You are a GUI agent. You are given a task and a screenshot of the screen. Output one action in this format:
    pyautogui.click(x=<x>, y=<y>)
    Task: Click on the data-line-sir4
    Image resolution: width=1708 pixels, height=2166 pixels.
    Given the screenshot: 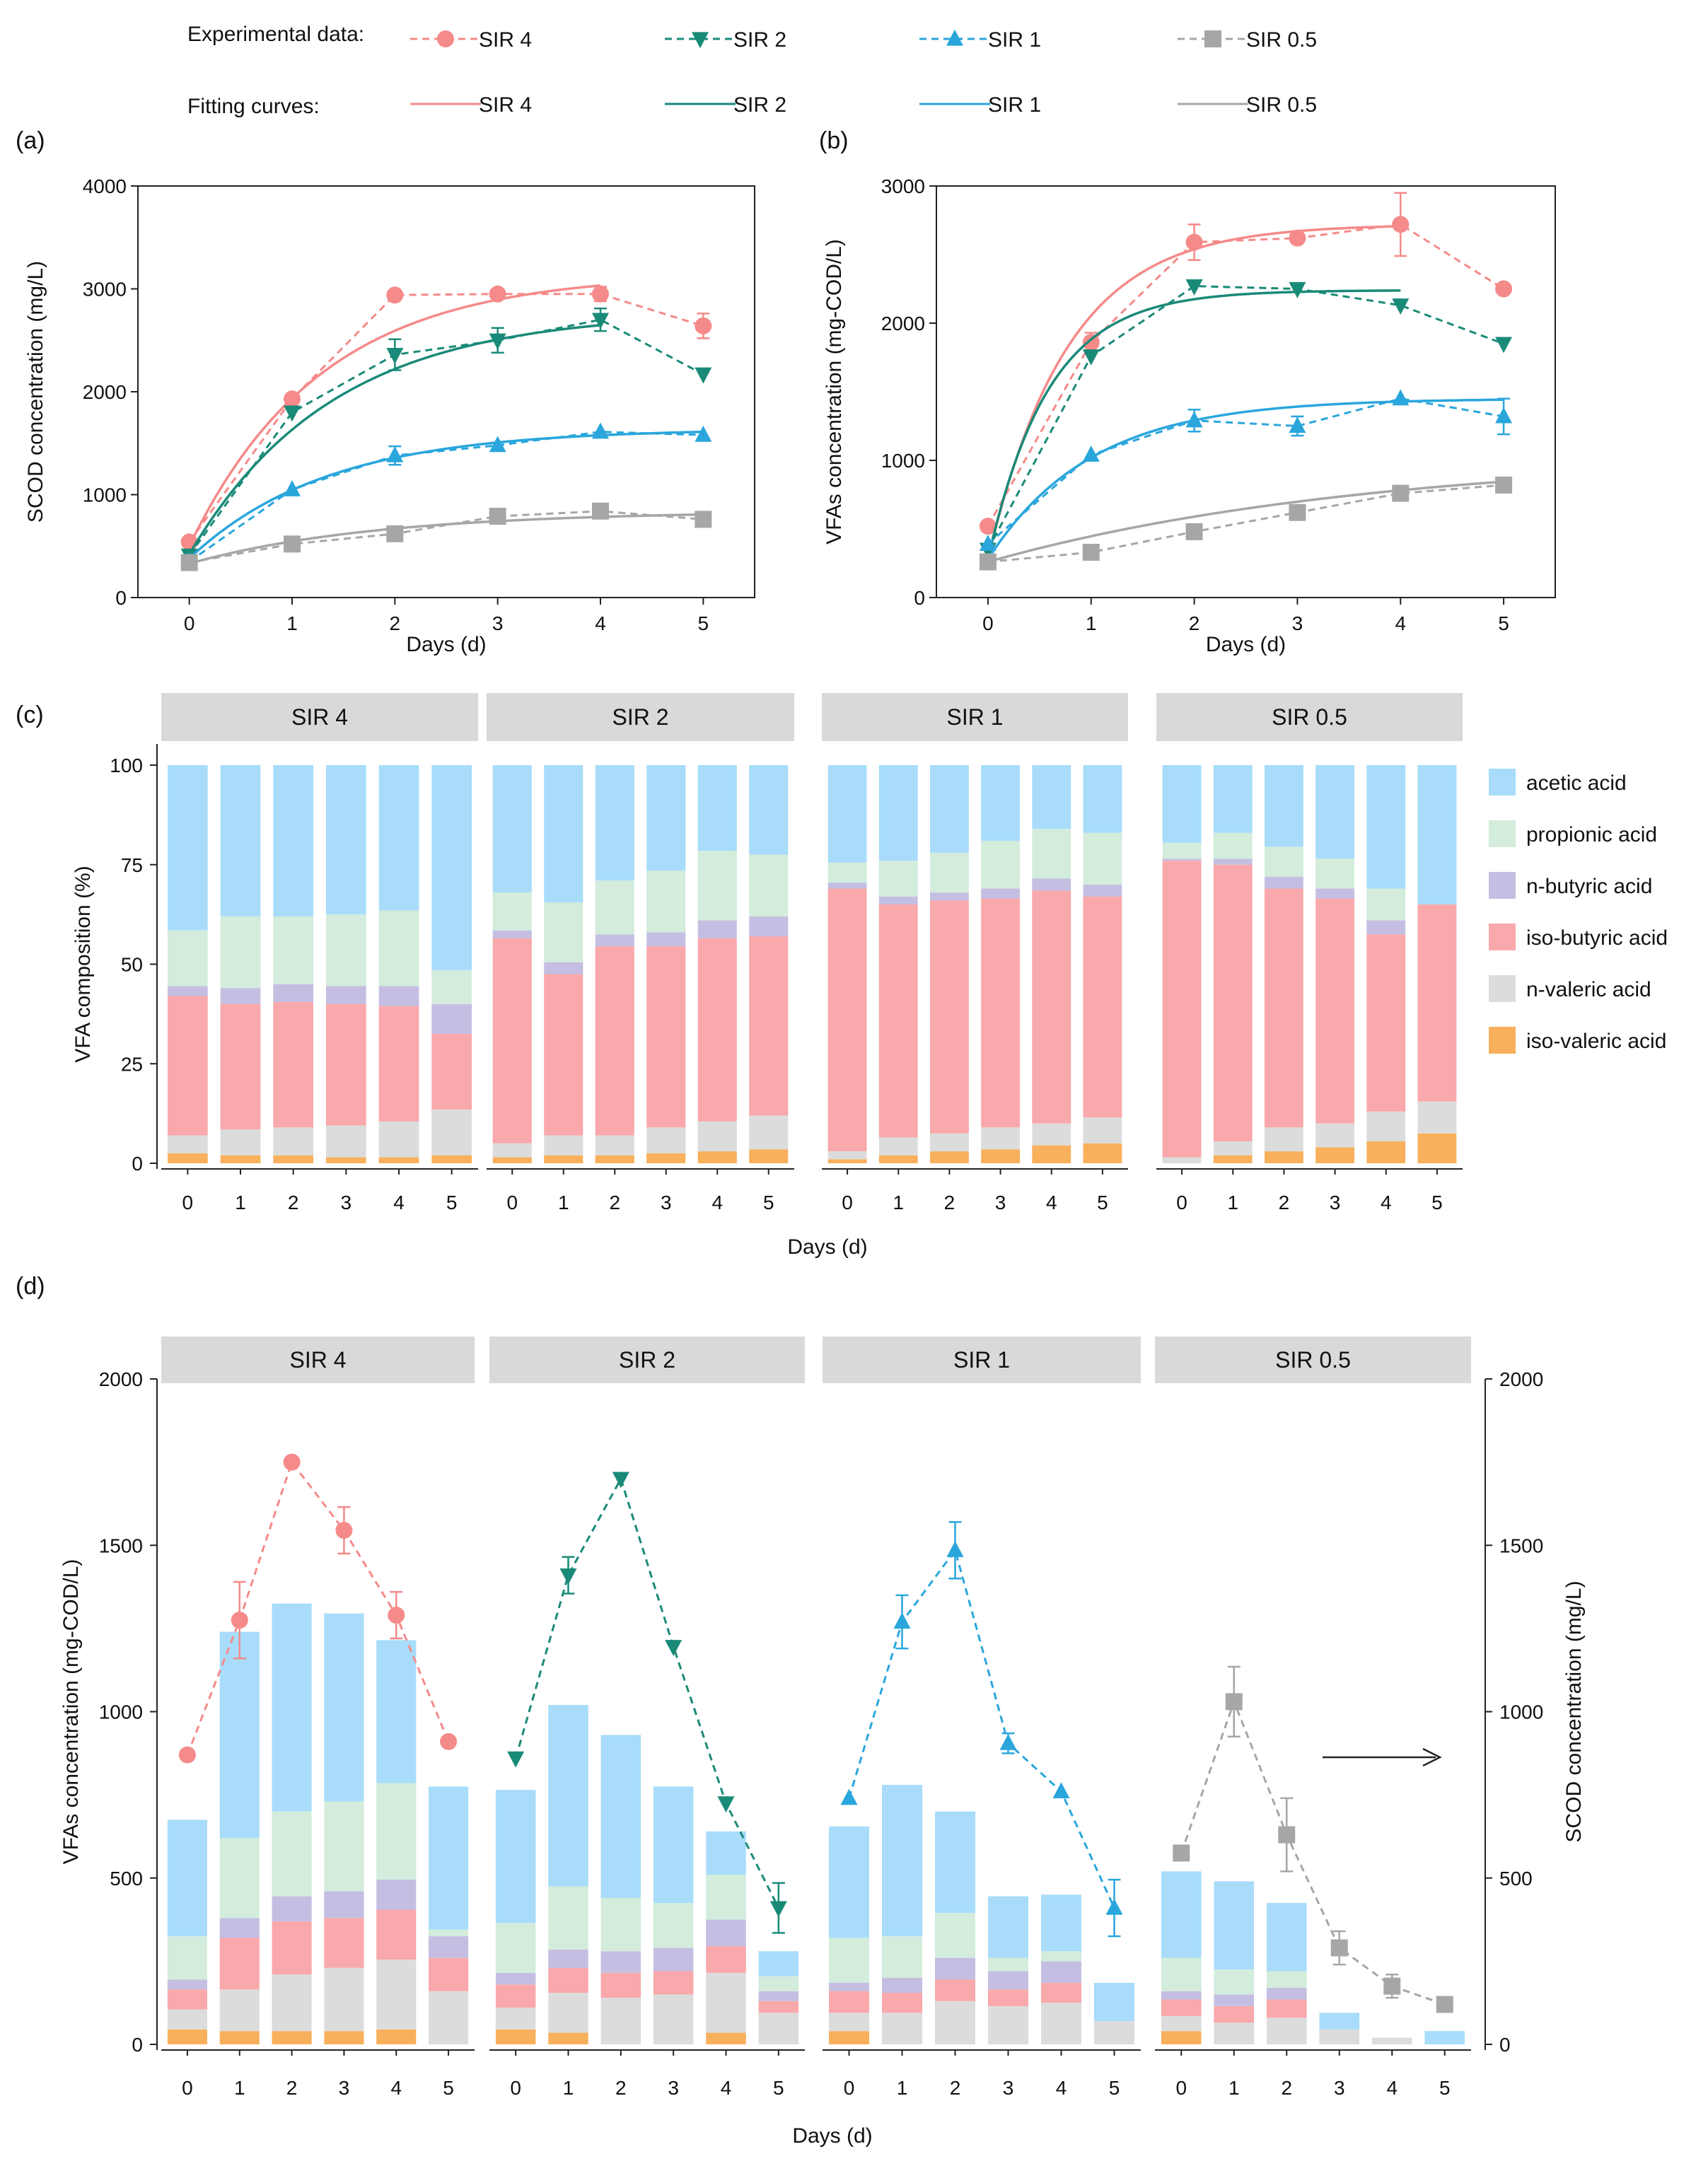 What is the action you would take?
    pyautogui.click(x=446, y=418)
    